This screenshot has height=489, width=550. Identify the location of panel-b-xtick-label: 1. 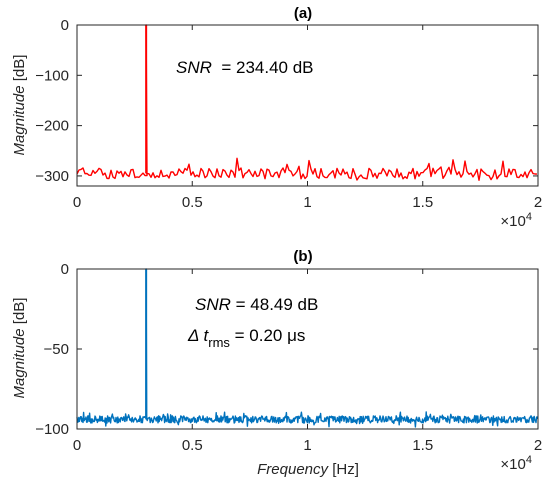
(307, 445).